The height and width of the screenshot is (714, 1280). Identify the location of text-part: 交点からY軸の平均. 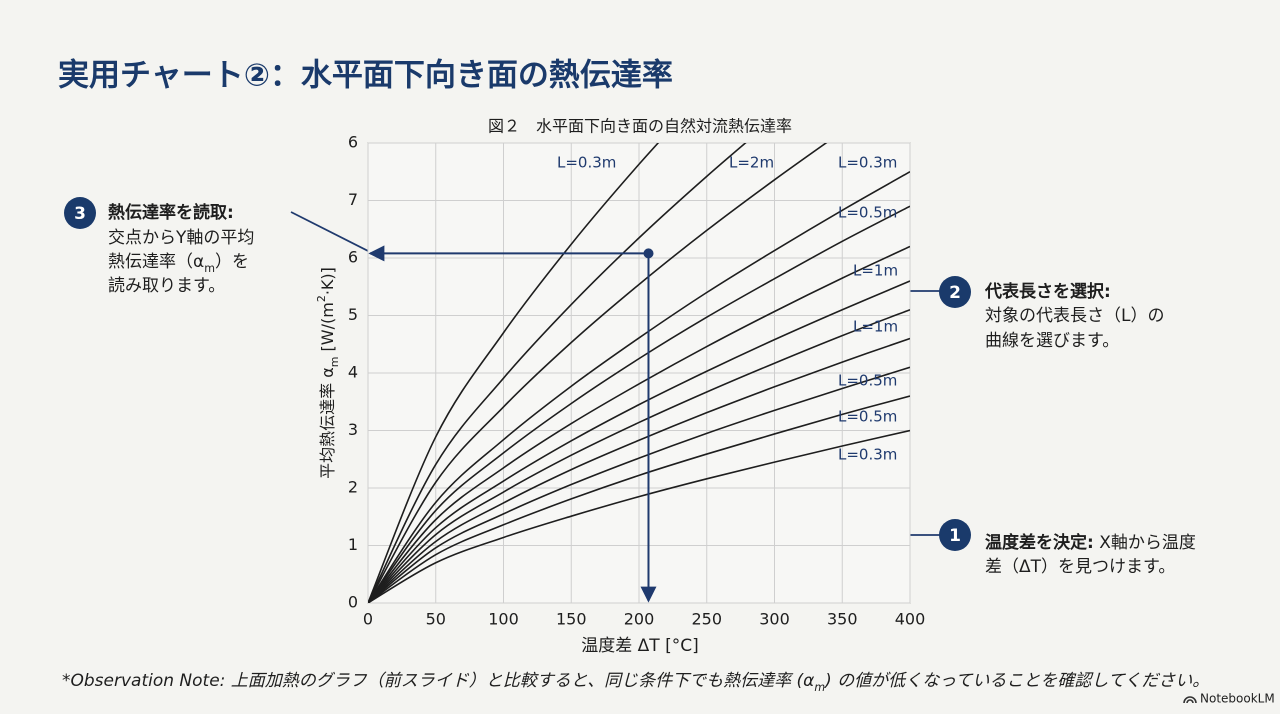
(181, 238).